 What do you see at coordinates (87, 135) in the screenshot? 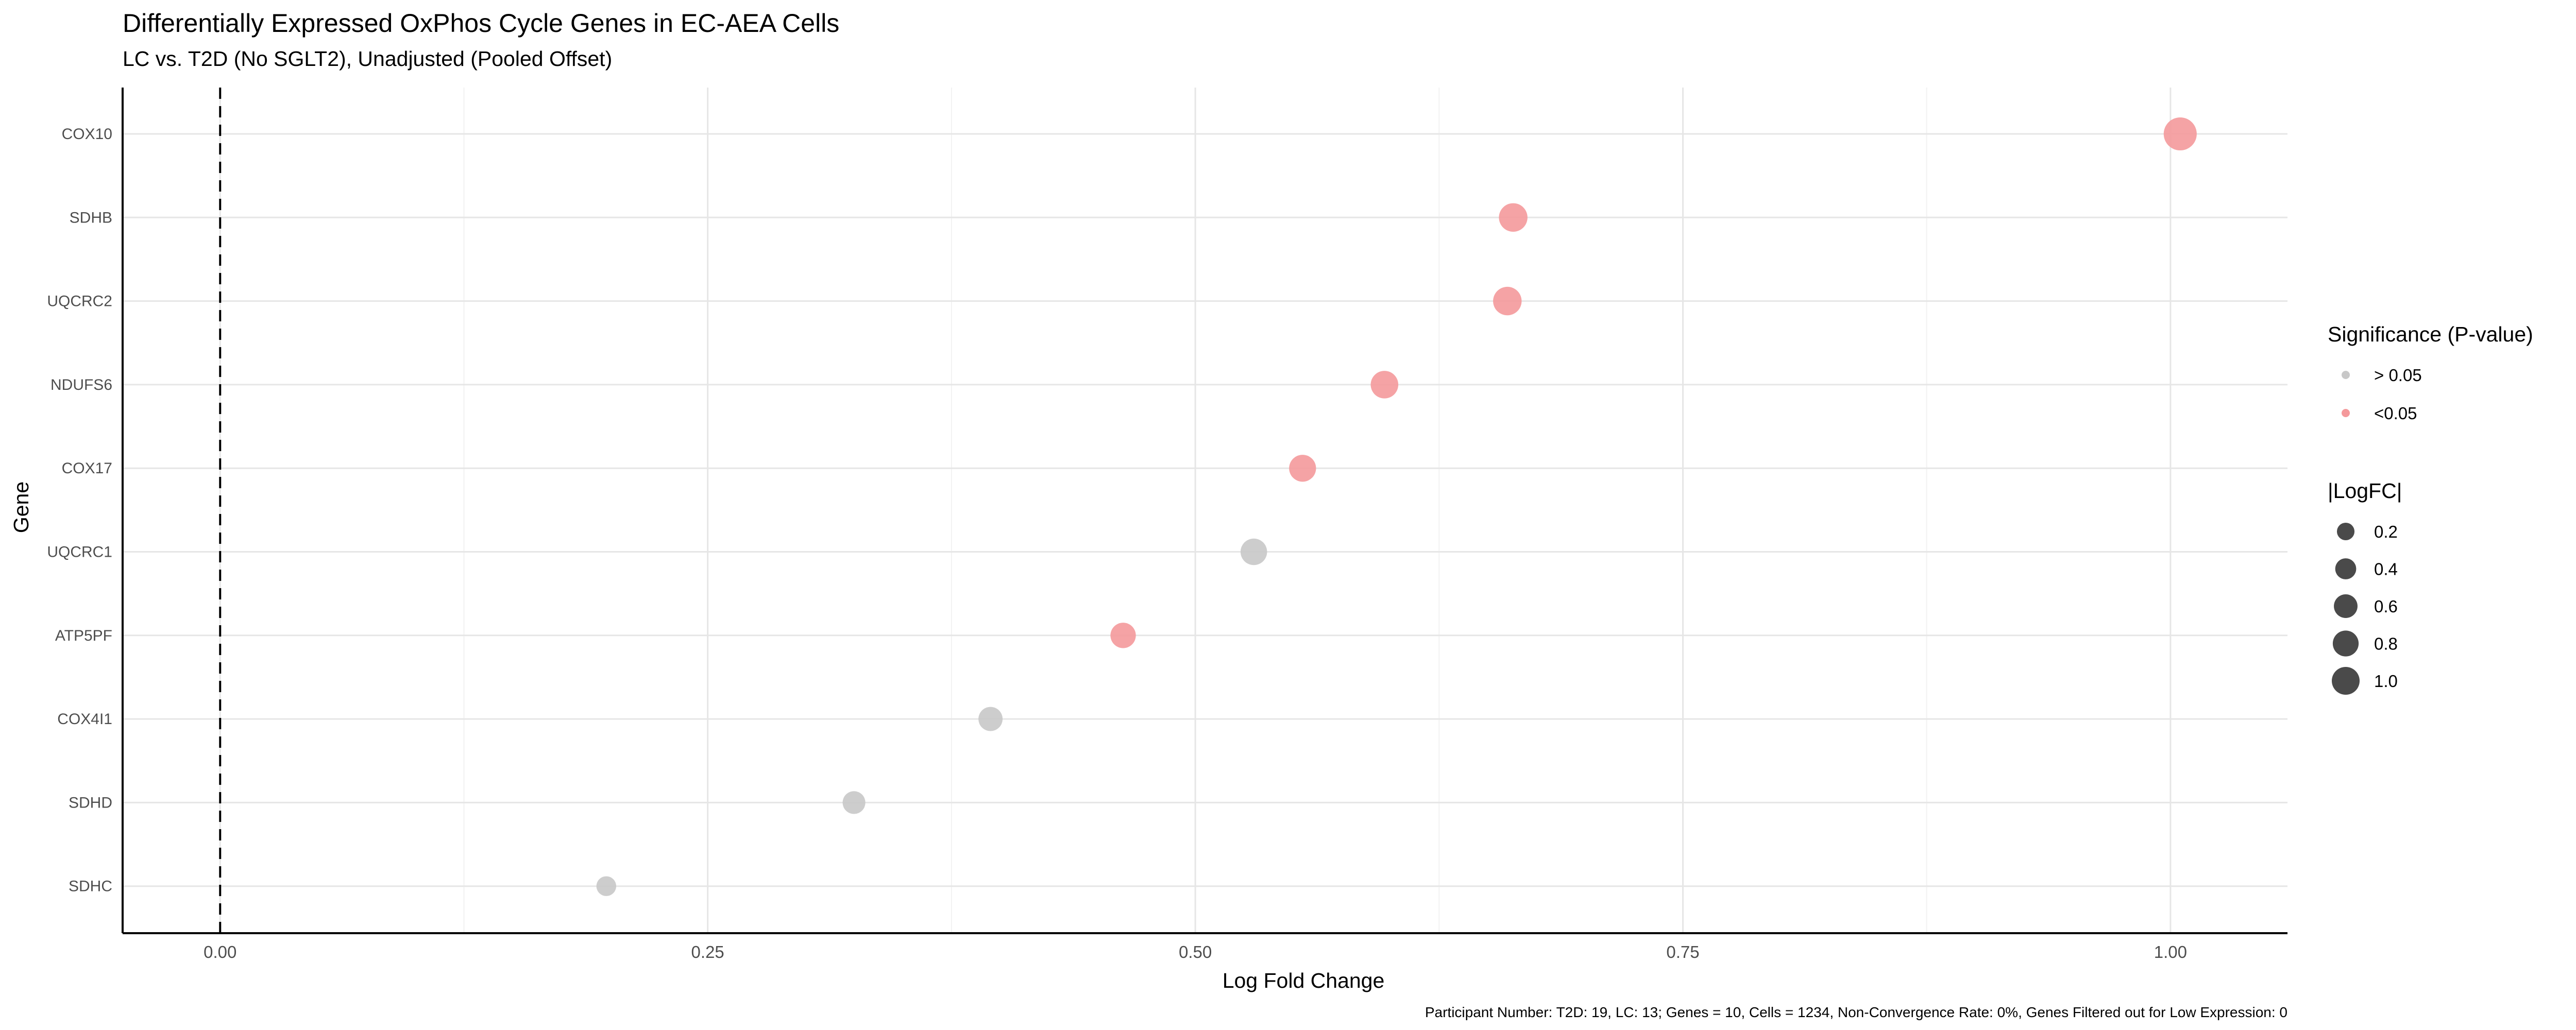
I see `y-tick-label: COX10` at bounding box center [87, 135].